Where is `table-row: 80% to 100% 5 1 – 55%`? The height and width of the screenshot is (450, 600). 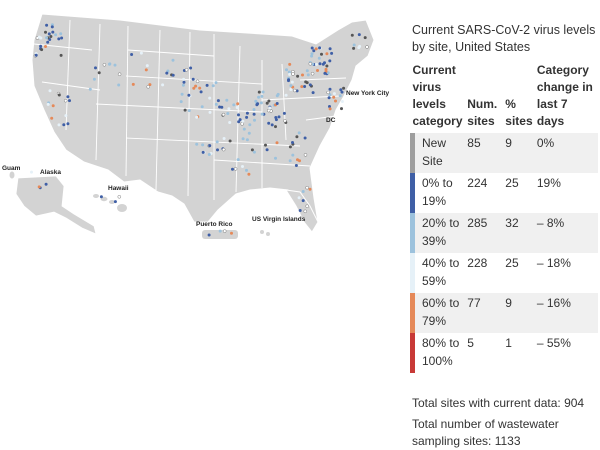 table-row: 80% to 100% 5 1 – 55% is located at coordinates (504, 353).